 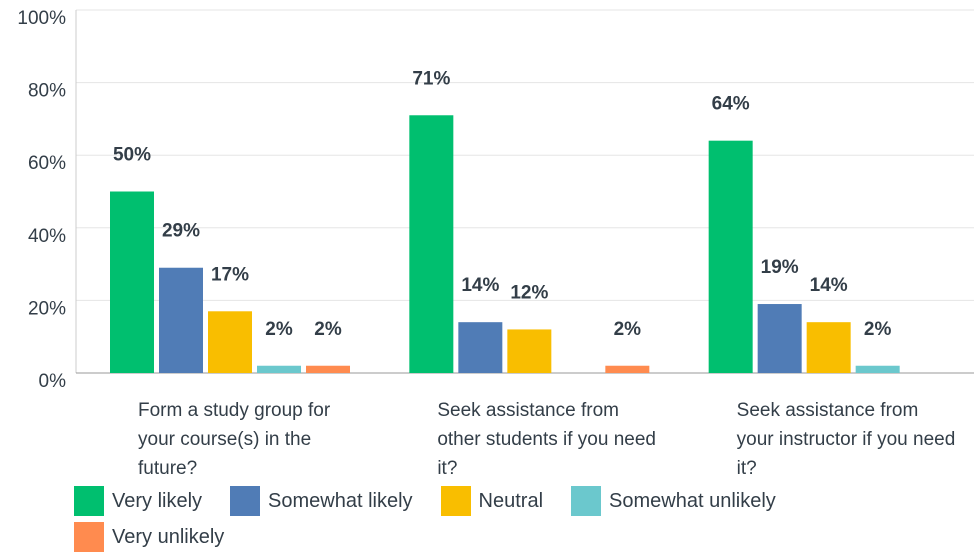 What do you see at coordinates (53, 381) in the screenshot?
I see `y-tick-label: 0%` at bounding box center [53, 381].